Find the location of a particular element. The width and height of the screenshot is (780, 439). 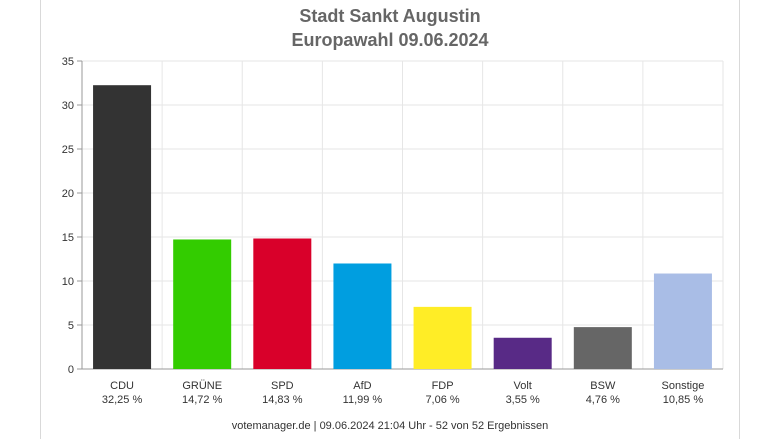

y-tick-label: 15 is located at coordinates (68, 238).